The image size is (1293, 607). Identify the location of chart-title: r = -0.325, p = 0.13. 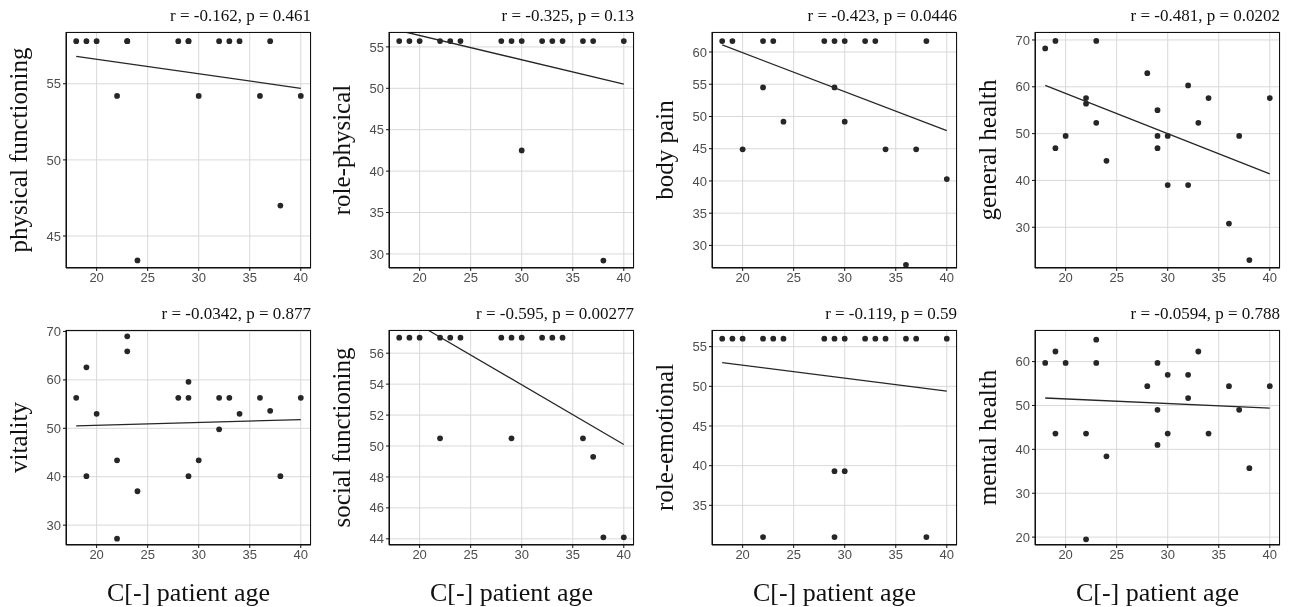
(567, 16).